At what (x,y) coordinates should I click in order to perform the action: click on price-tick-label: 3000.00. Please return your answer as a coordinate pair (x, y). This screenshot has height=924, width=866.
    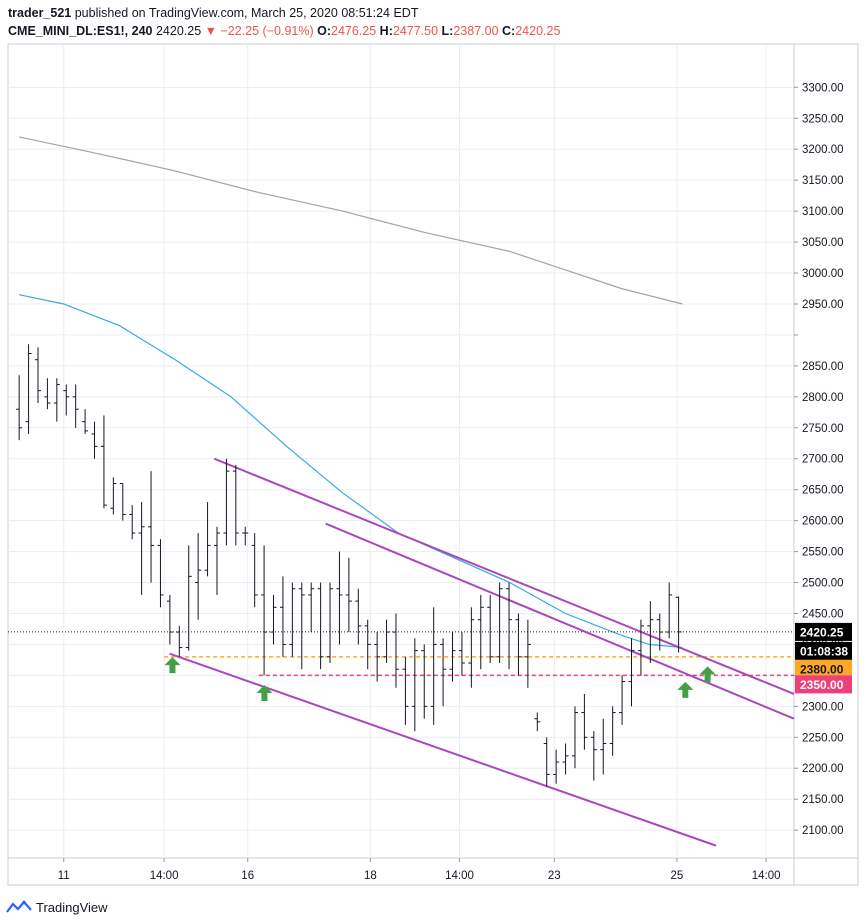
    Looking at the image, I should click on (823, 274).